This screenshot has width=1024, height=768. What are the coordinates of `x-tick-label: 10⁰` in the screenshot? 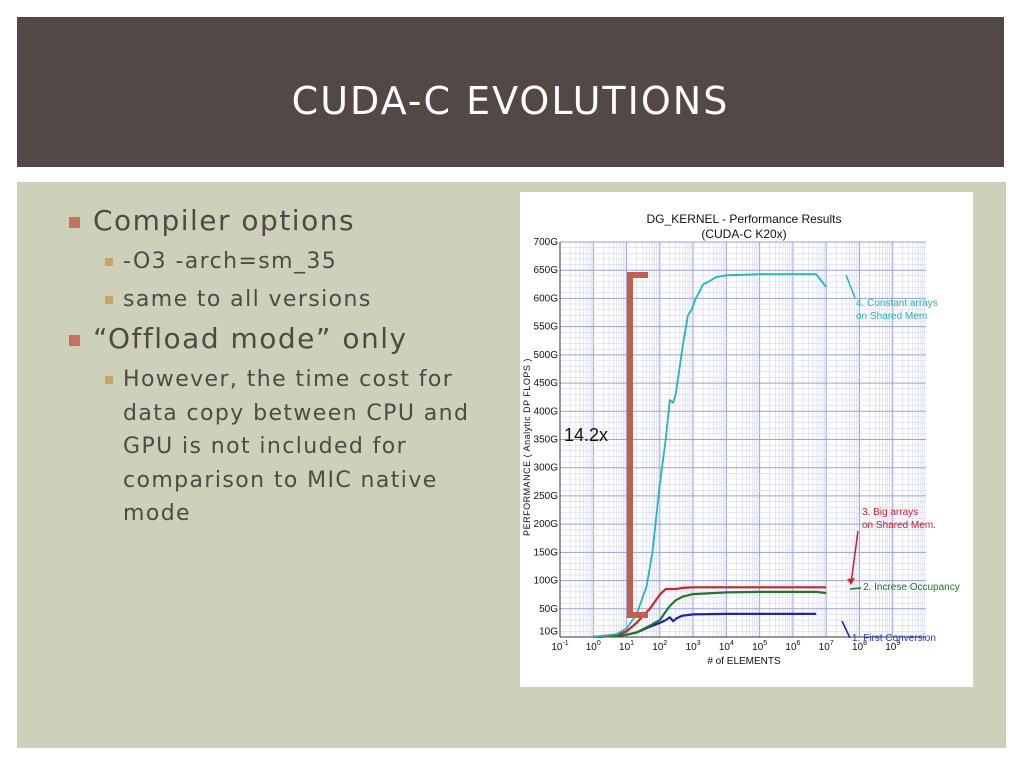 It's located at (593, 646).